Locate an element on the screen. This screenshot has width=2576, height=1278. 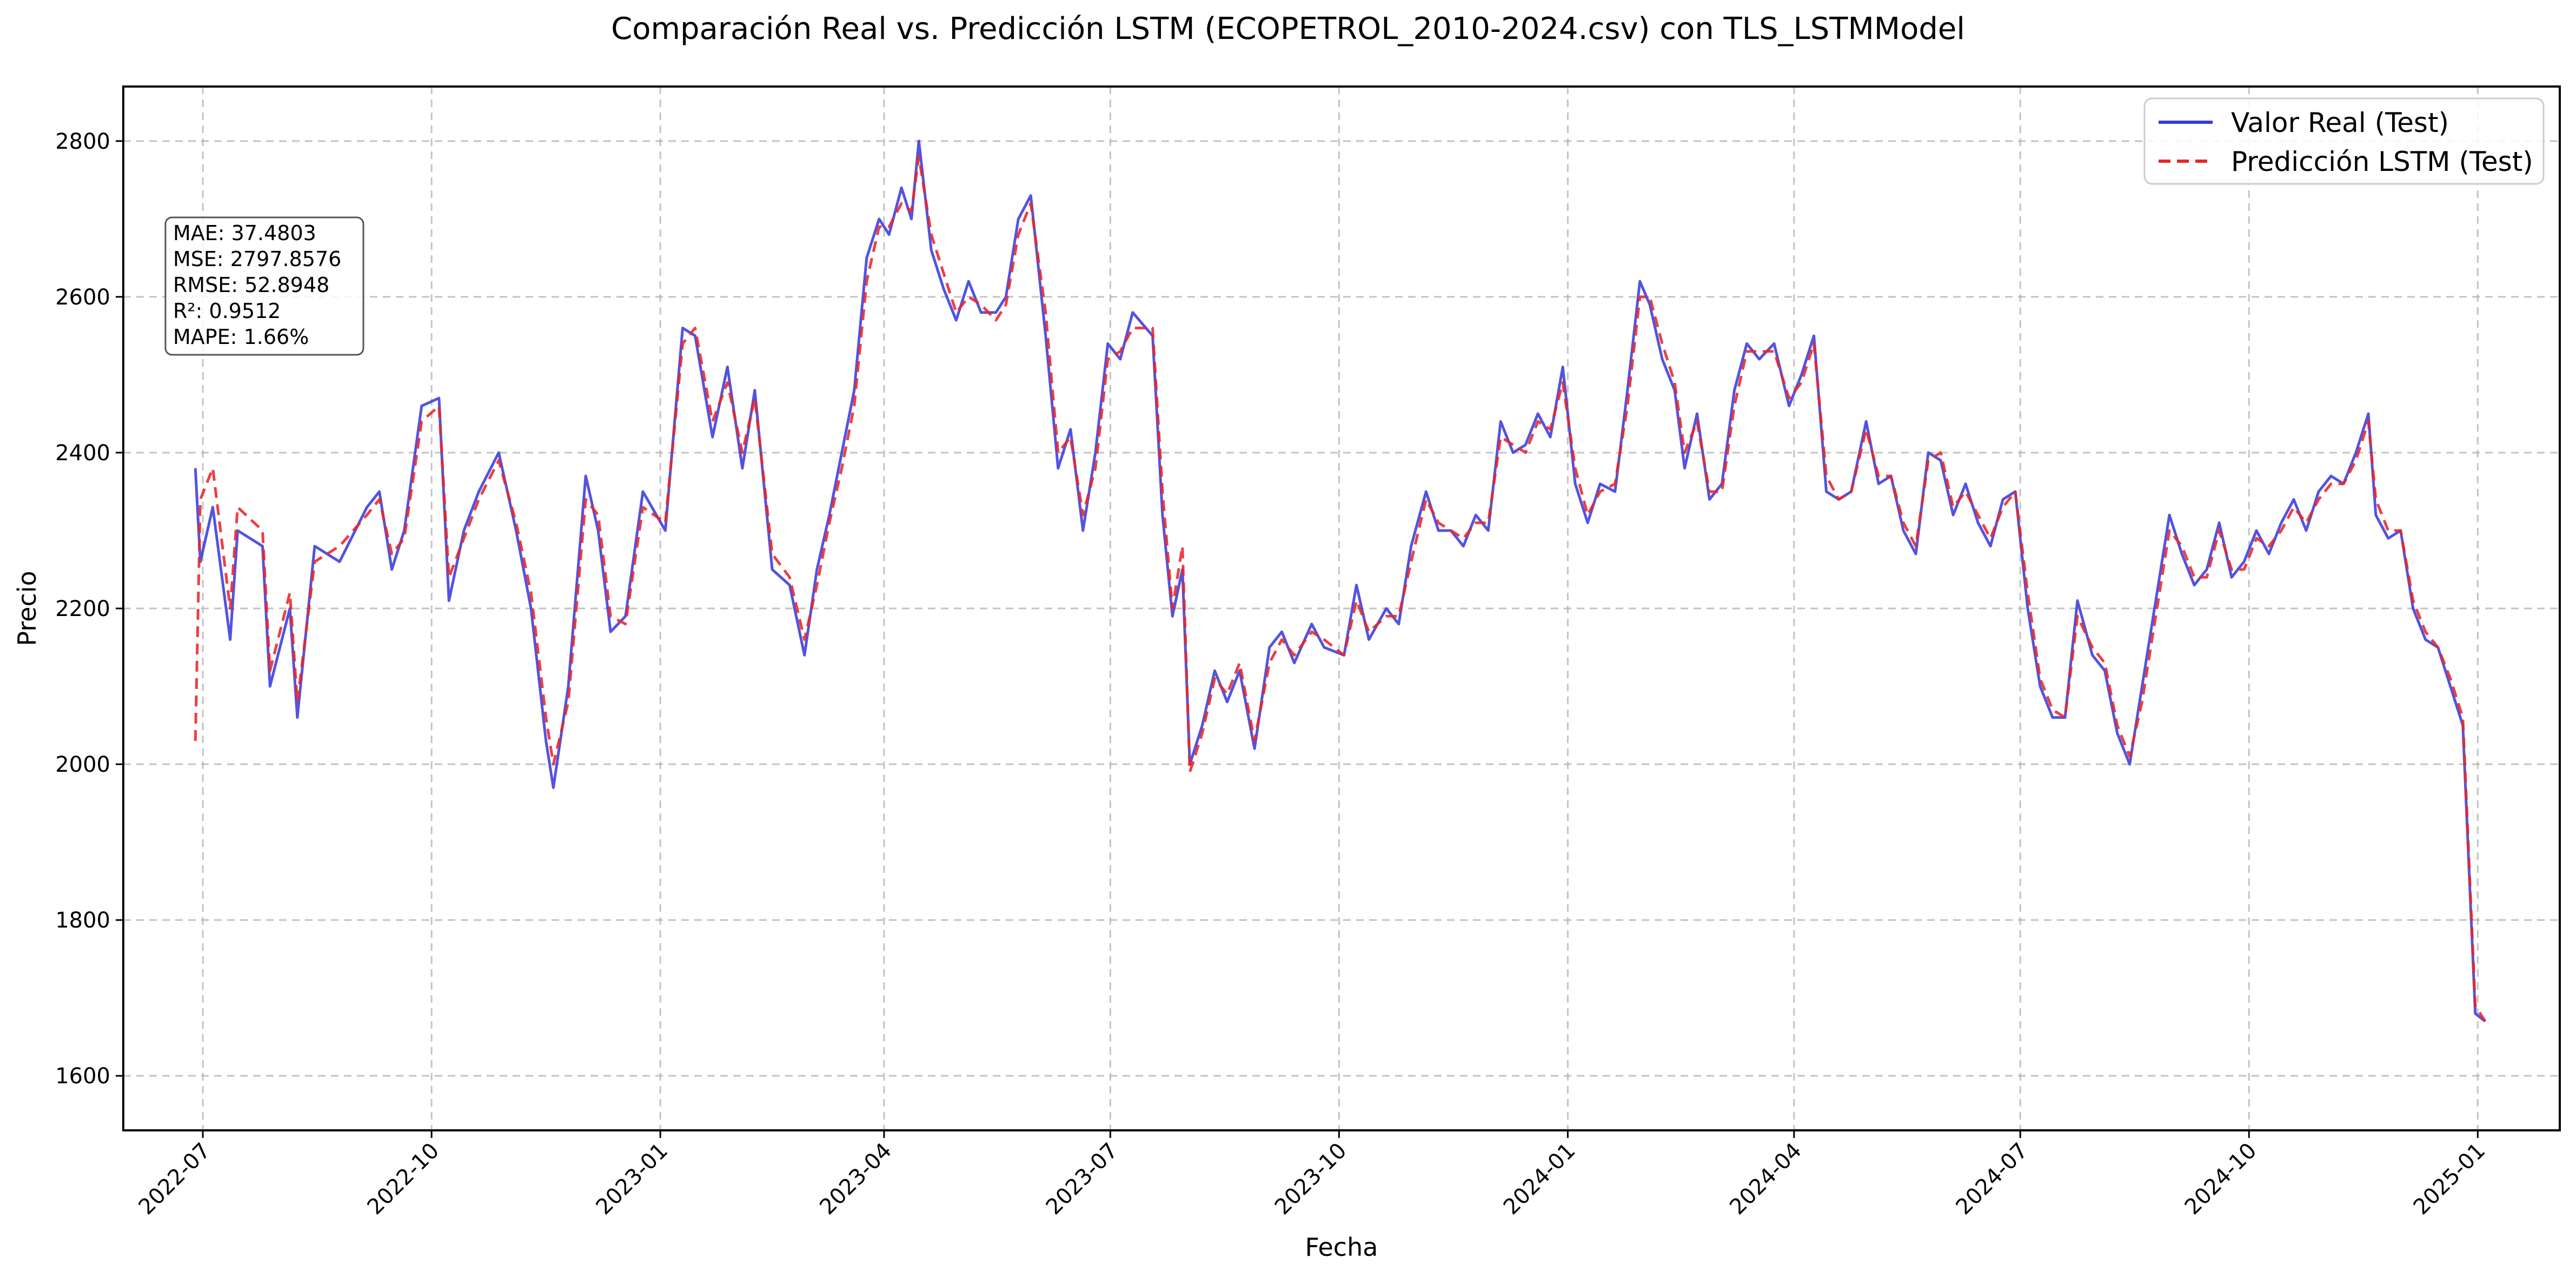
stats-mse: MSE: 2797.8576 is located at coordinates (257, 259).